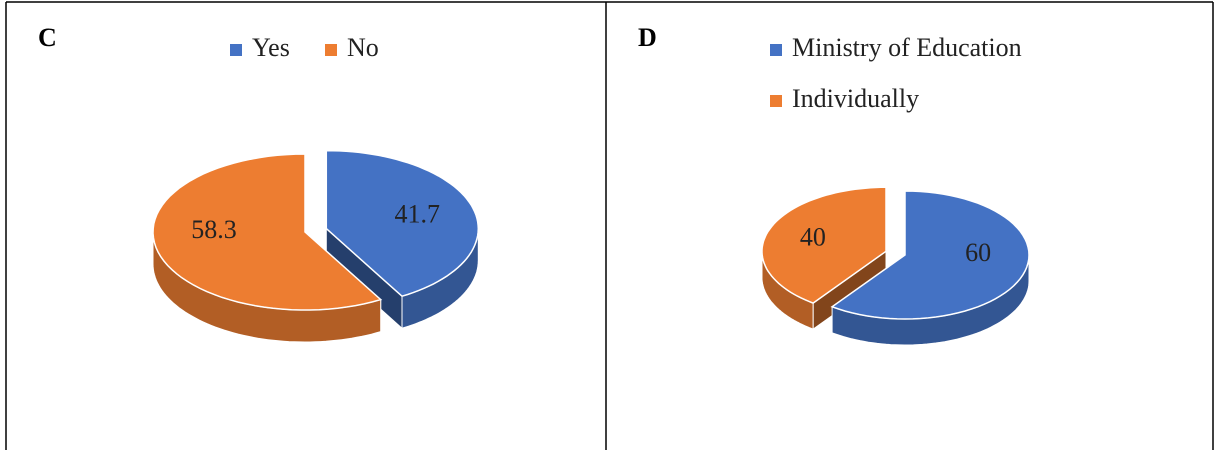 Image resolution: width=1218 pixels, height=450 pixels. I want to click on legend-label: Ministry of Education, so click(907, 47).